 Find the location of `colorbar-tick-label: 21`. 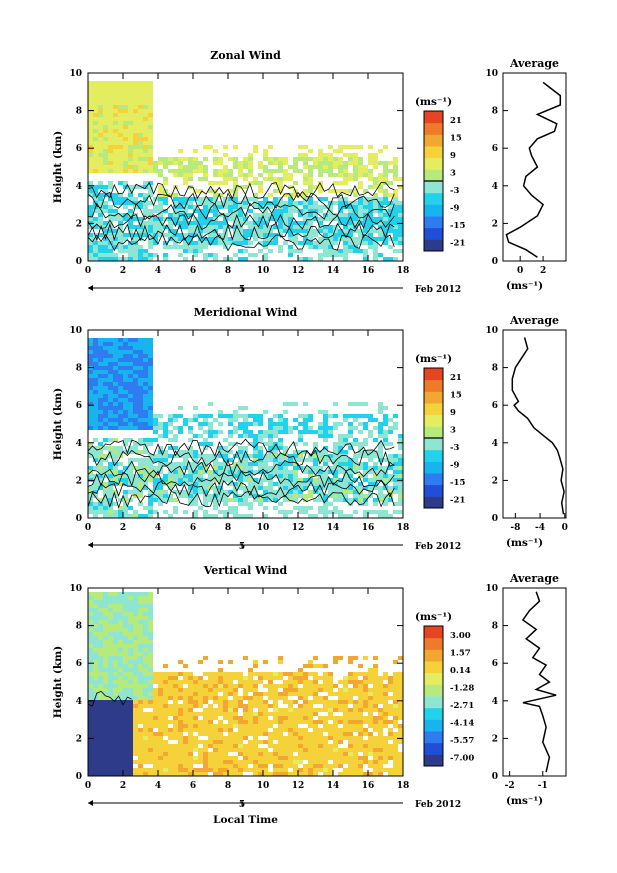

colorbar-tick-label: 21 is located at coordinates (456, 121).